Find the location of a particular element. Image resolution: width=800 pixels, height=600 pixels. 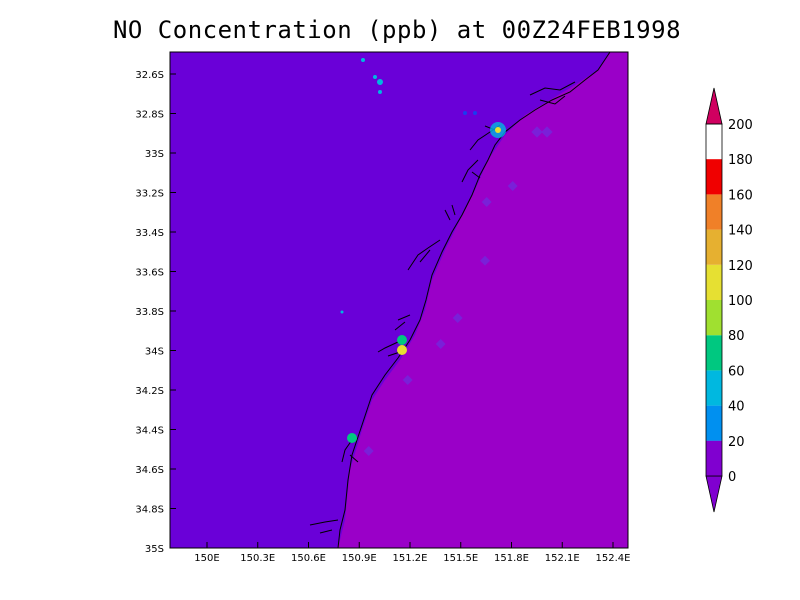

lat-tick-label: 34.8S is located at coordinates (149, 510).